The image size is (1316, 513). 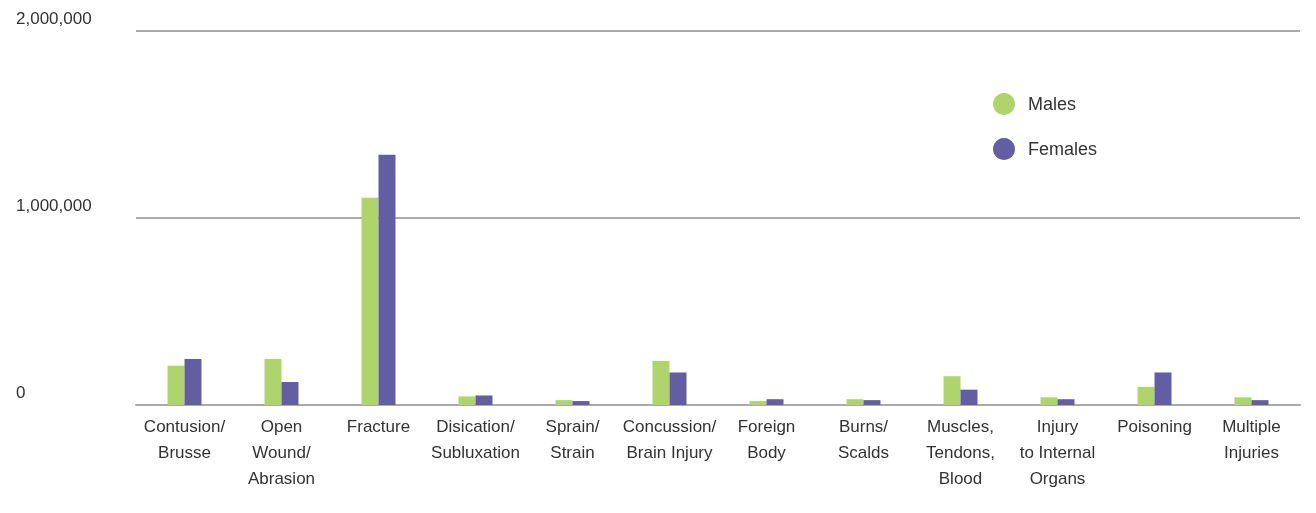 What do you see at coordinates (1251, 439) in the screenshot?
I see `x-tick-label: Multiple Injuries` at bounding box center [1251, 439].